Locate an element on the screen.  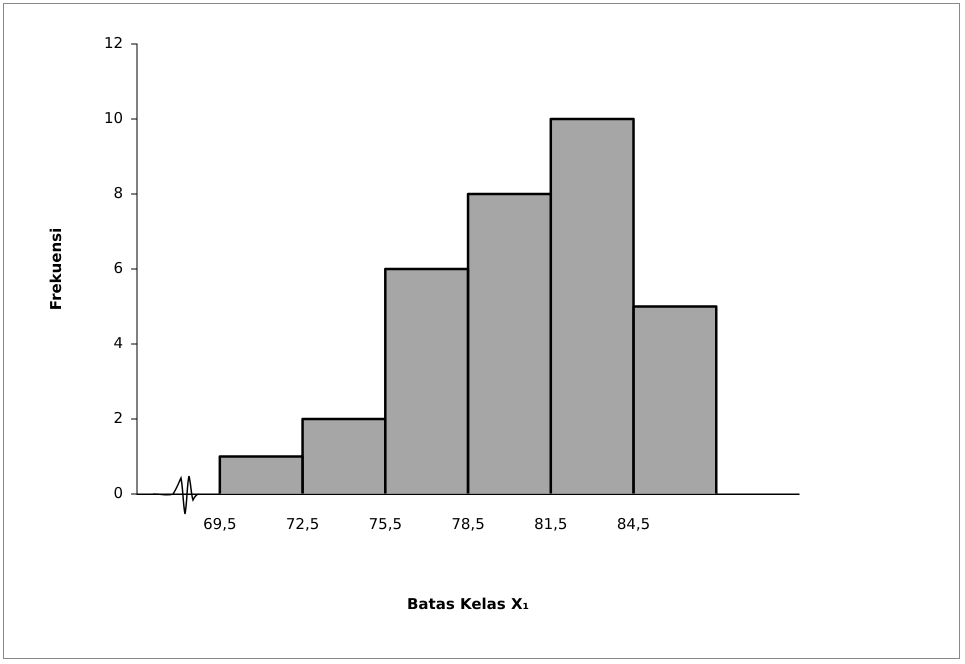
y-tick-label: 12 is located at coordinates (114, 43).